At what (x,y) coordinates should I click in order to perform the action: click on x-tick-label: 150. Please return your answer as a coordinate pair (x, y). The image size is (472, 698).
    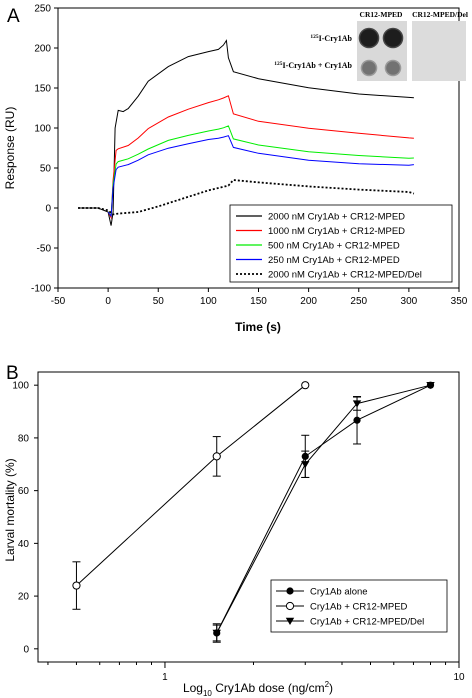
    Looking at the image, I should click on (258, 301).